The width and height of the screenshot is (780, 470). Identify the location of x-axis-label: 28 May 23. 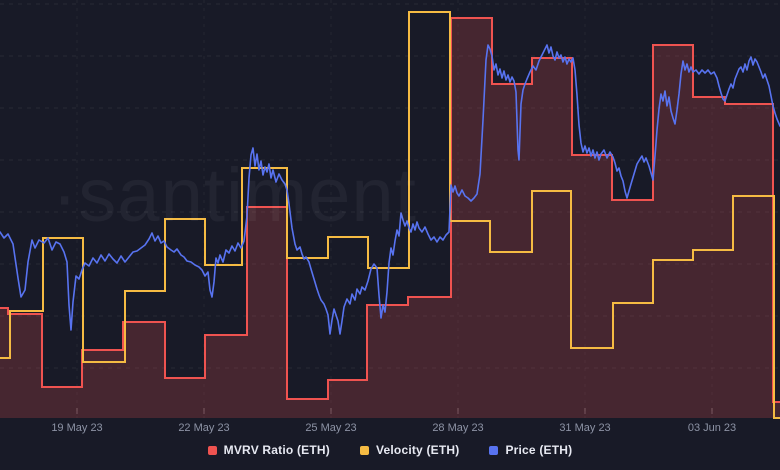
(458, 428).